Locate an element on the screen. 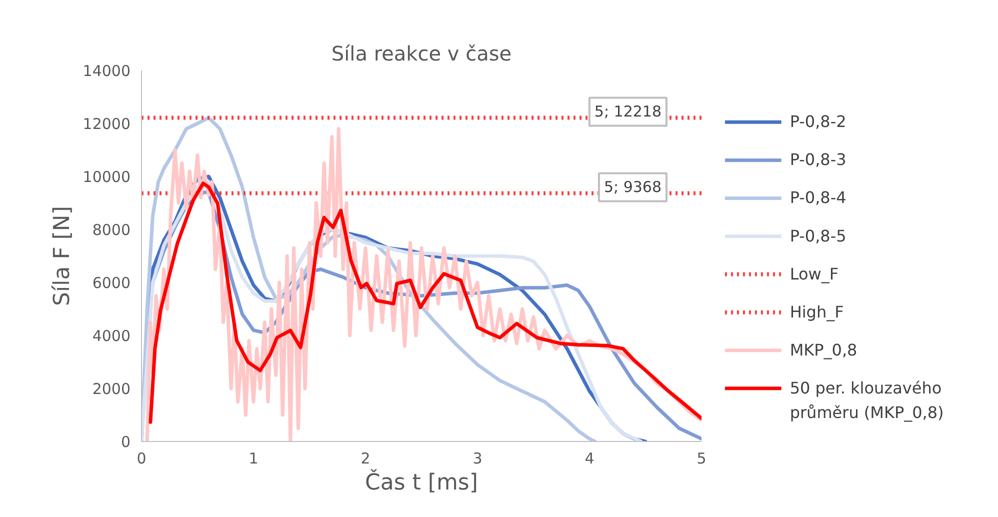 Image resolution: width=998 pixels, height=517 pixels. y-tick-label: 0 is located at coordinates (125, 442).